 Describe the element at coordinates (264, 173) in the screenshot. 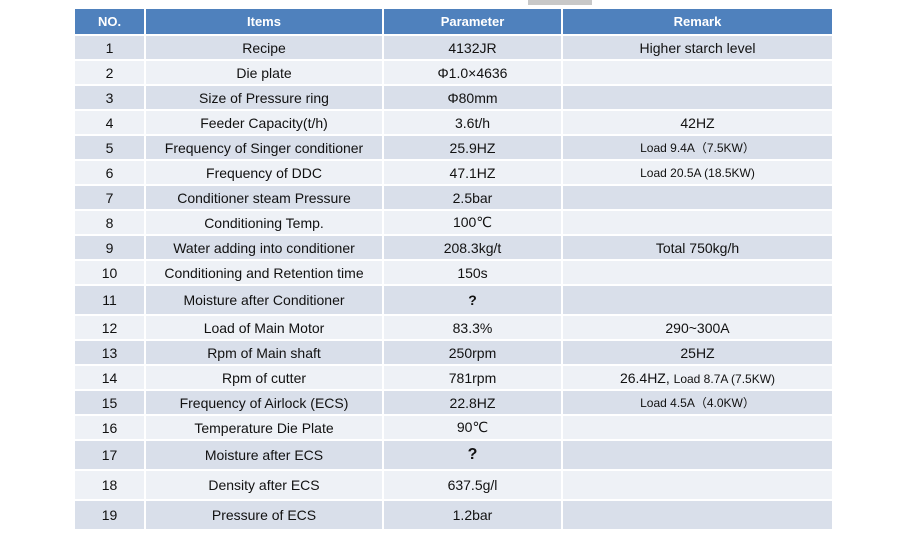

I see `row-item: Frequency of DDC` at that location.